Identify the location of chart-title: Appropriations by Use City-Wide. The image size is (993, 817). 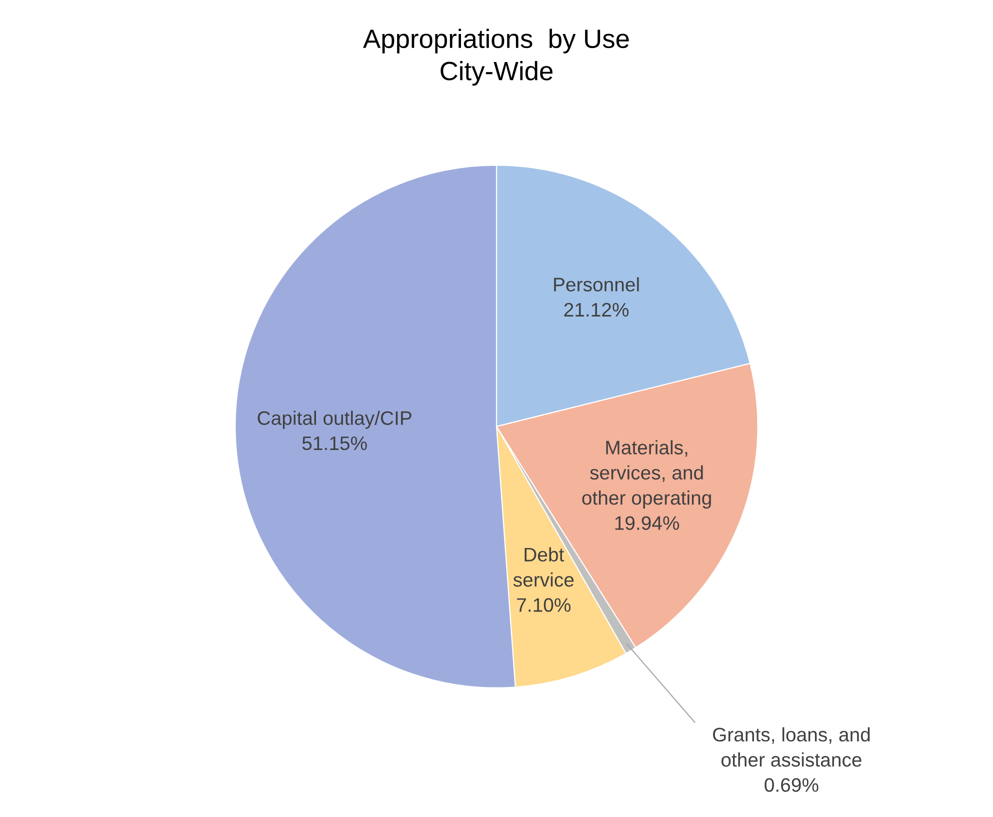
(496, 57).